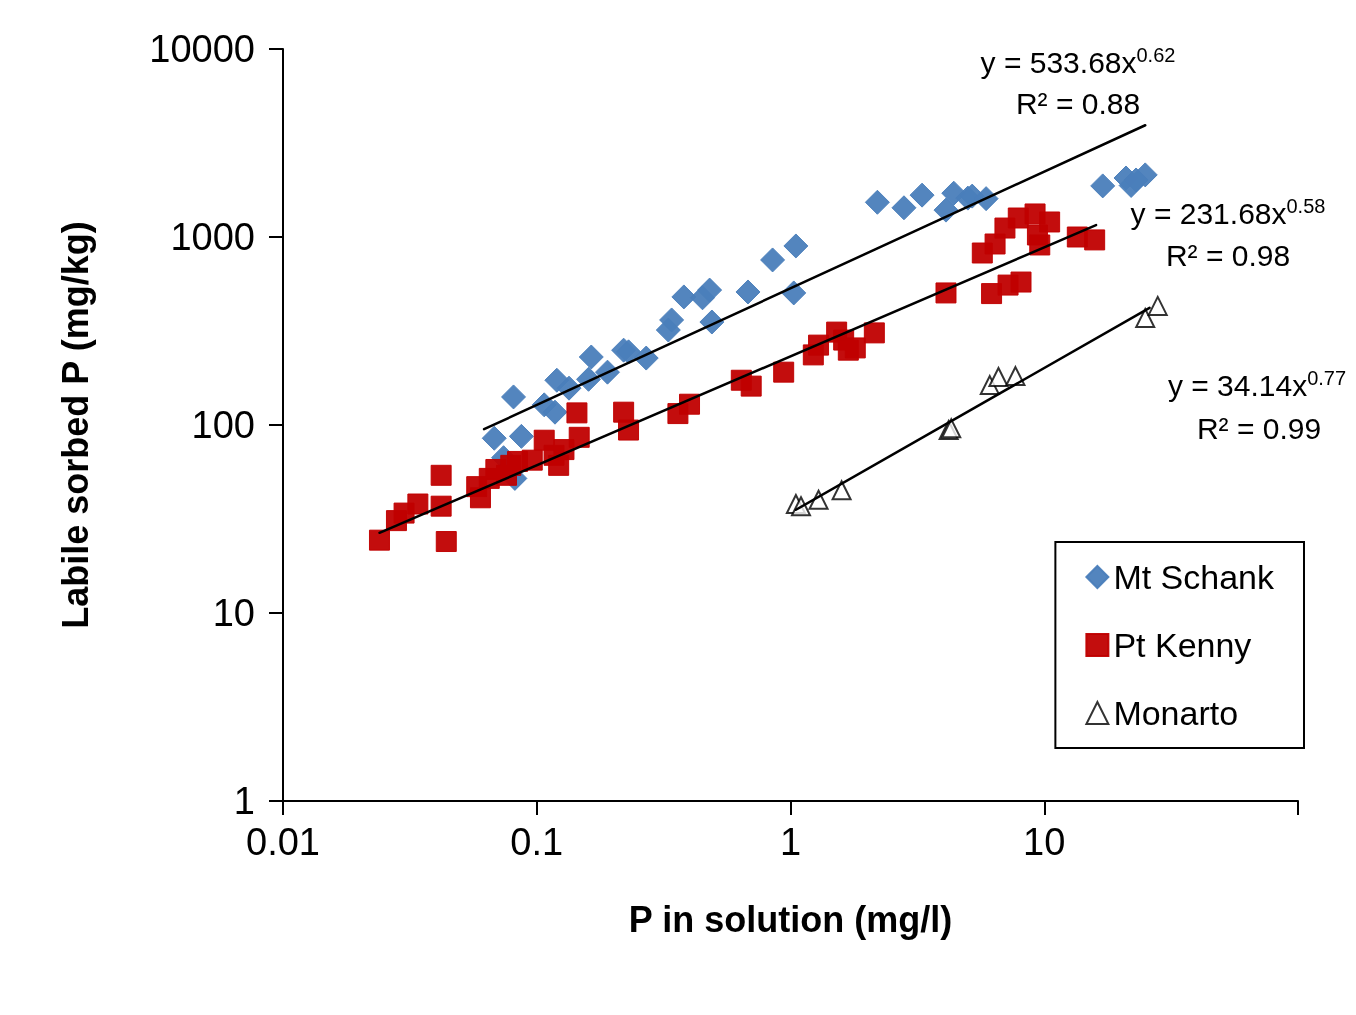 The height and width of the screenshot is (1015, 1356). I want to click on legend-label: Monarto, so click(1176, 713).